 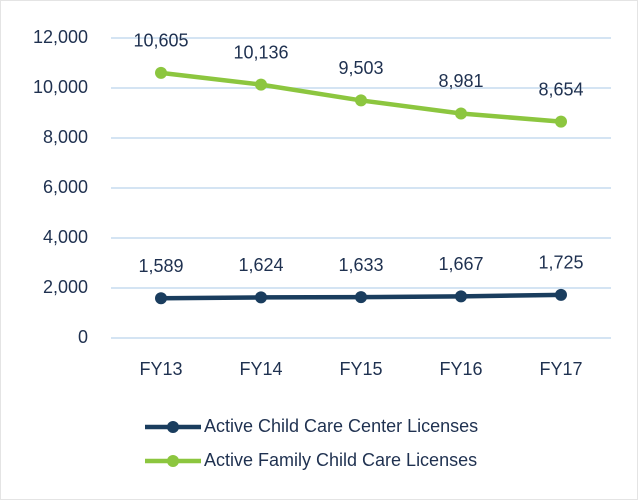 I want to click on data-label: 9,503, so click(x=360, y=68).